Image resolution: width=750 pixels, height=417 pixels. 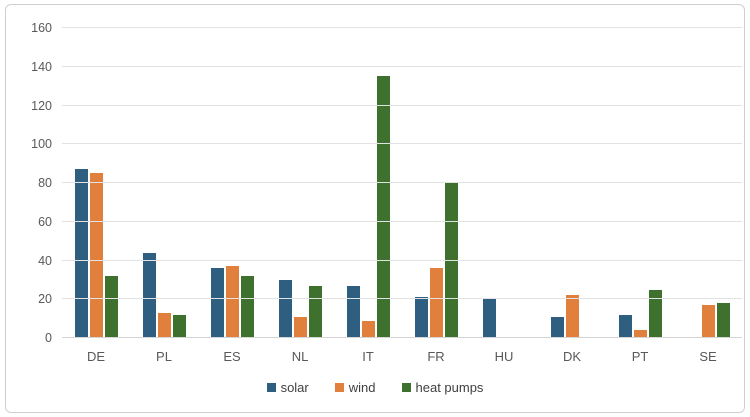 I want to click on bar-heat-pumps-NL, so click(x=315, y=311).